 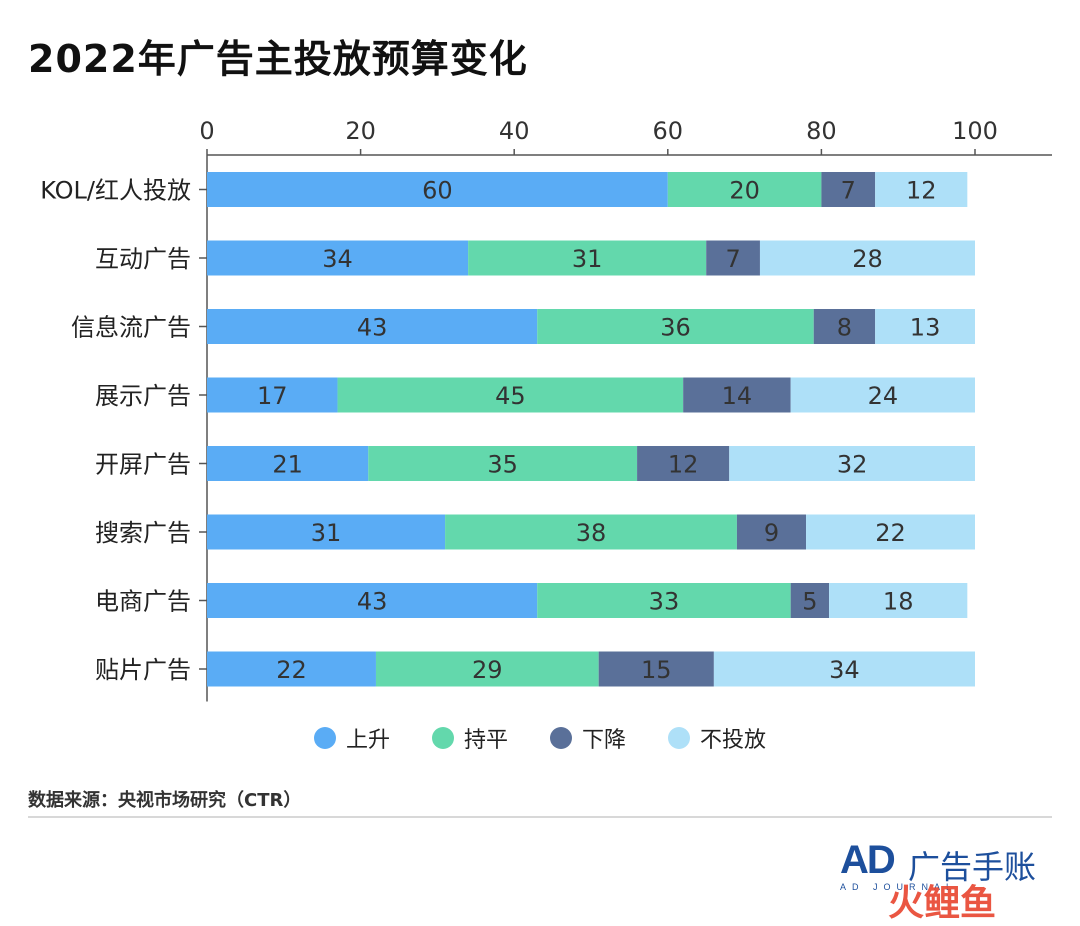 I want to click on data-label: 5, so click(x=809, y=602).